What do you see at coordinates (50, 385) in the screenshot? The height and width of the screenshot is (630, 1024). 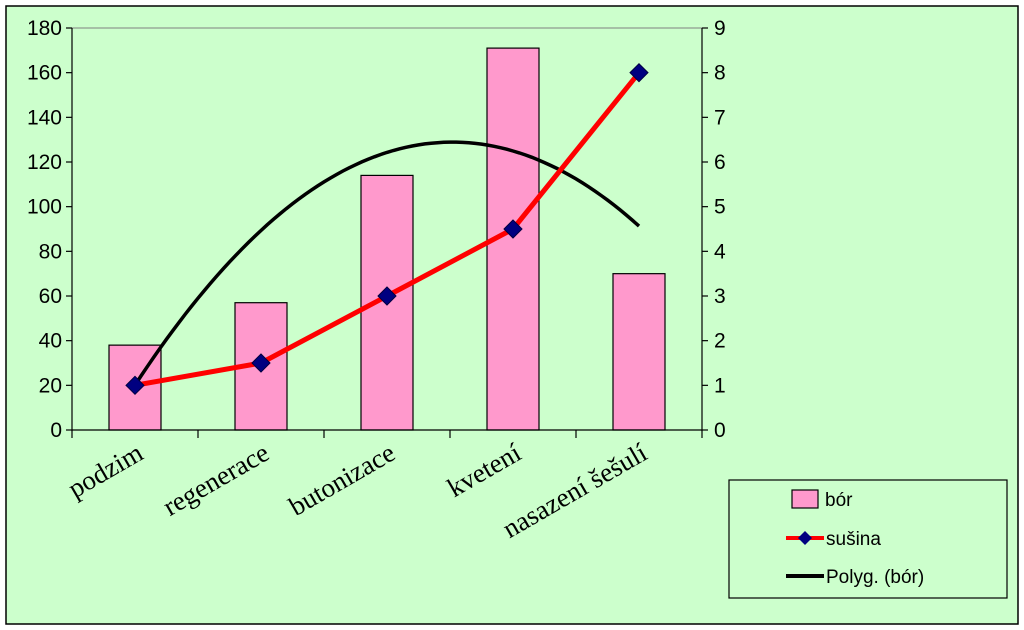 I see `y-tick-label-left: 20` at bounding box center [50, 385].